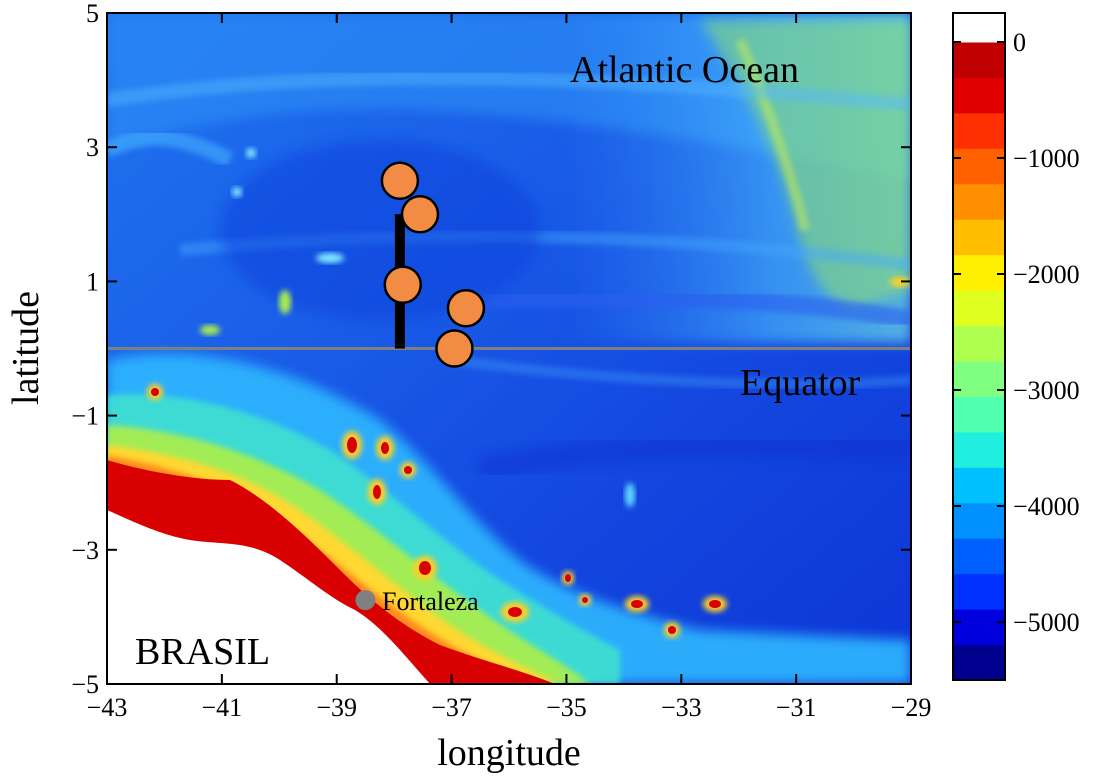 Image resolution: width=1105 pixels, height=780 pixels. I want to click on colorbar-tick-label: −5000, so click(1046, 622).